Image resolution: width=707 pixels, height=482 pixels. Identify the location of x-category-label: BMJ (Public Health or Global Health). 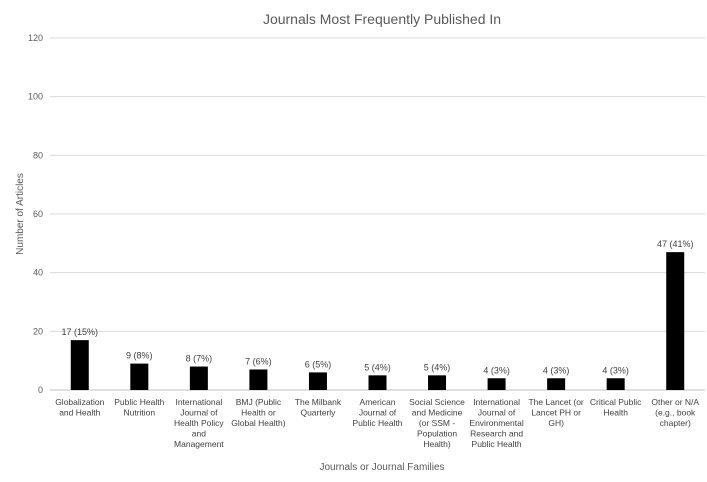
(258, 412).